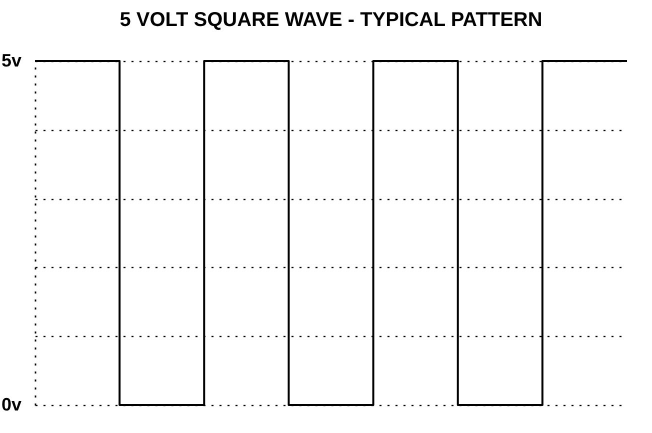  What do you see at coordinates (11, 60) in the screenshot?
I see `y-tick-label: 5v` at bounding box center [11, 60].